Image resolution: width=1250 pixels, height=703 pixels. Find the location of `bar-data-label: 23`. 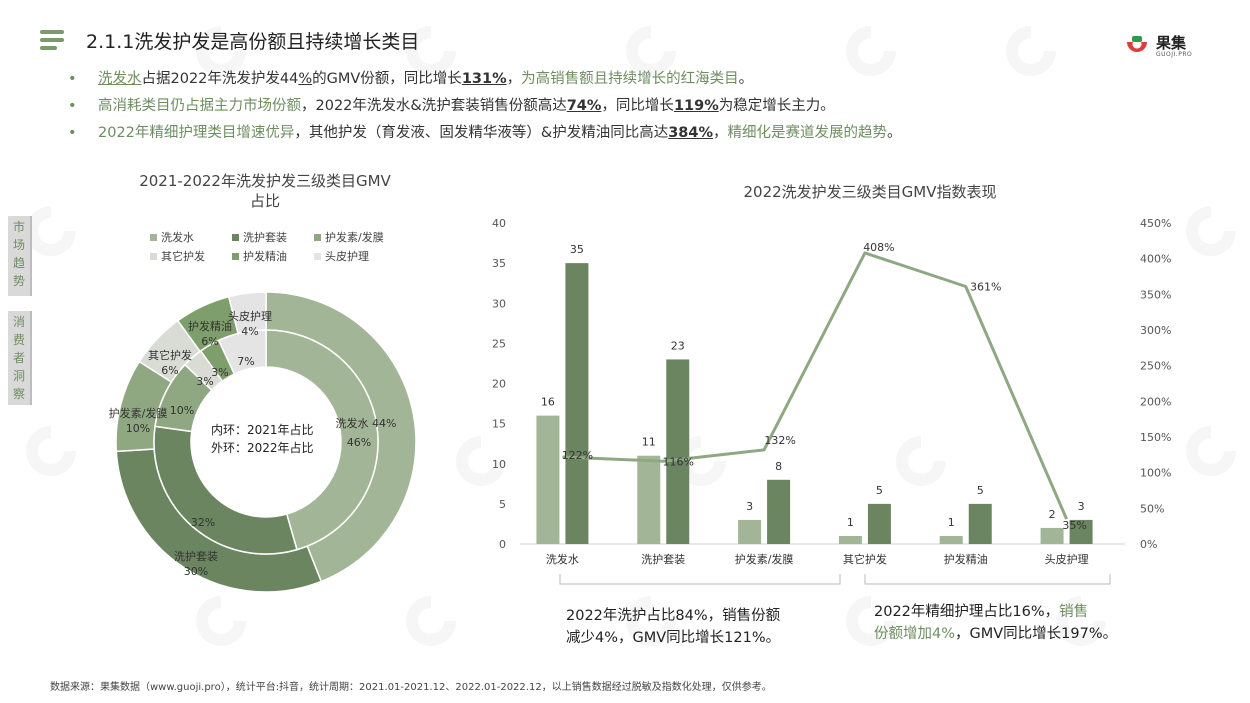

bar-data-label: 23 is located at coordinates (678, 345).